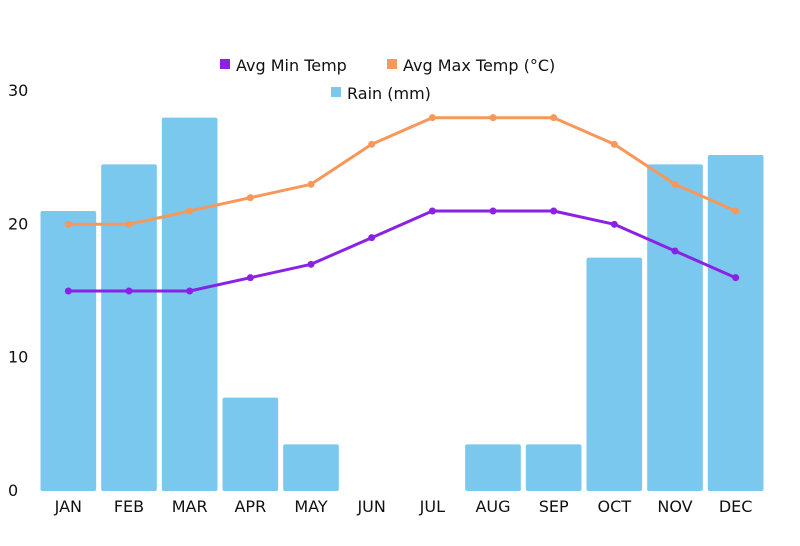 The image size is (800, 546). Describe the element at coordinates (372, 144) in the screenshot. I see `point-avg-max-temp-c-jun` at that location.